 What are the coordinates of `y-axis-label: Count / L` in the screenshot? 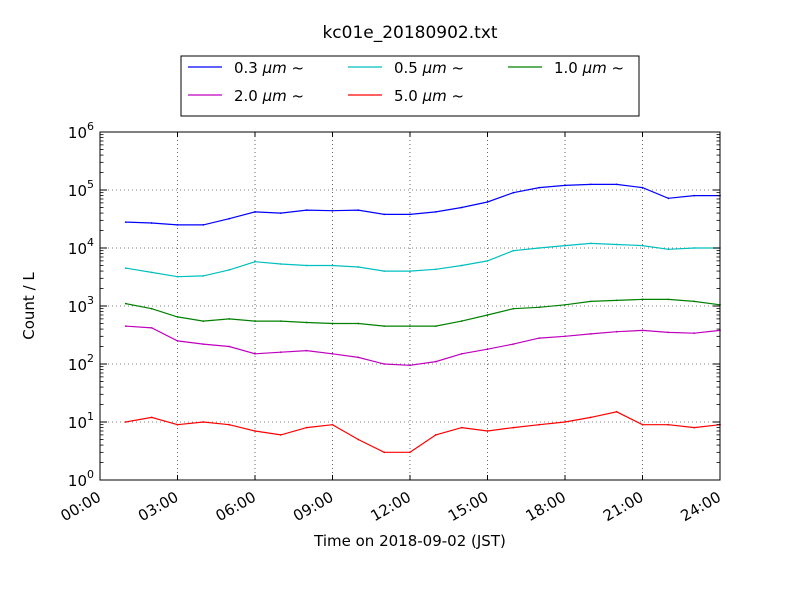 It's located at (29, 306).